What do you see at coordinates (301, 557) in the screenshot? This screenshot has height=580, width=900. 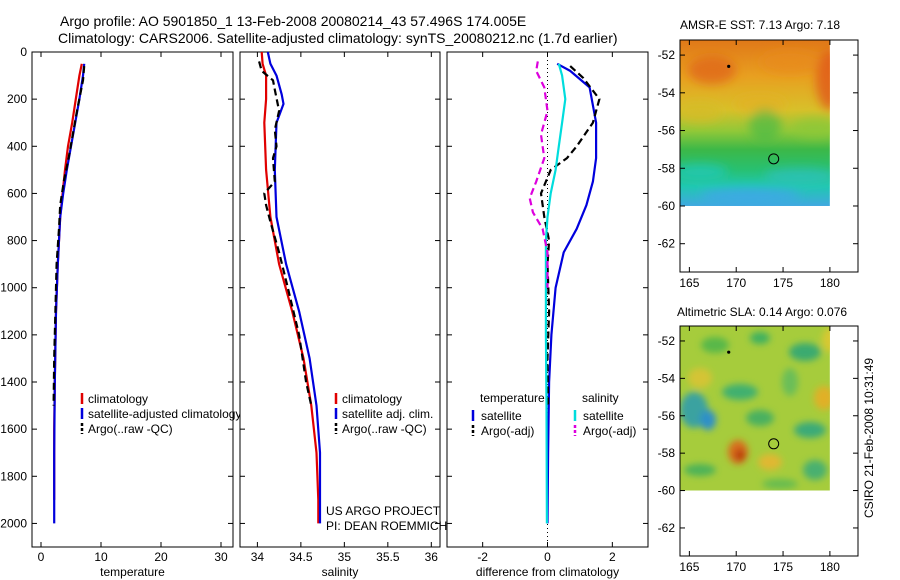 I see `salinity-xtick-label: 34.5` at bounding box center [301, 557].